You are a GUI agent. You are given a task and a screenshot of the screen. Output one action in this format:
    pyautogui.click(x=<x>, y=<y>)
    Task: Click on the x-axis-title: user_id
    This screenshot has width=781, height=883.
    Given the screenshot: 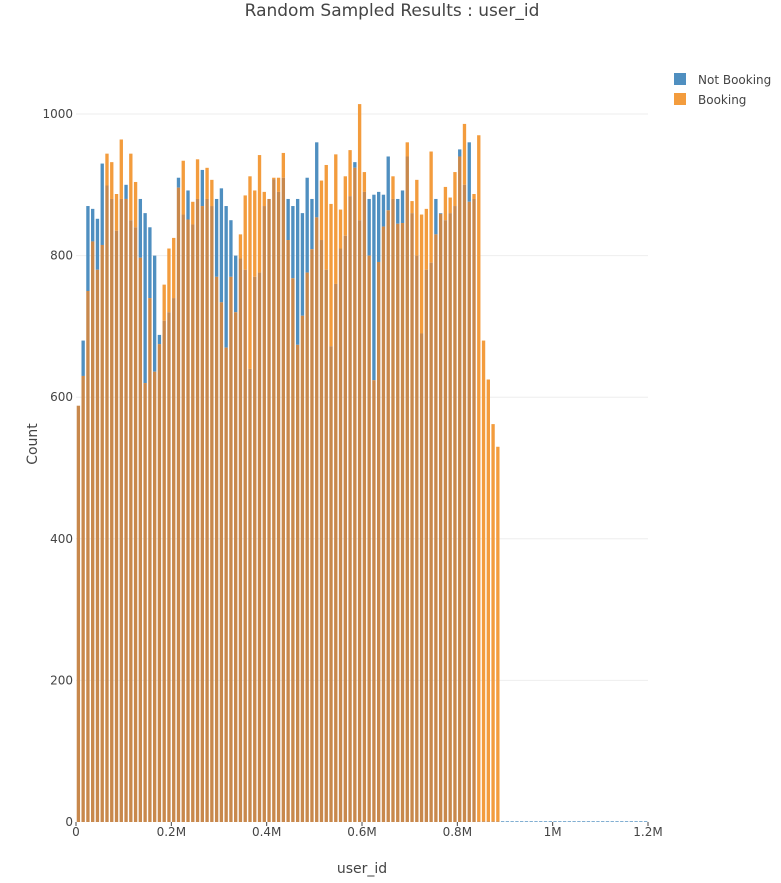 What is the action you would take?
    pyautogui.click(x=362, y=869)
    